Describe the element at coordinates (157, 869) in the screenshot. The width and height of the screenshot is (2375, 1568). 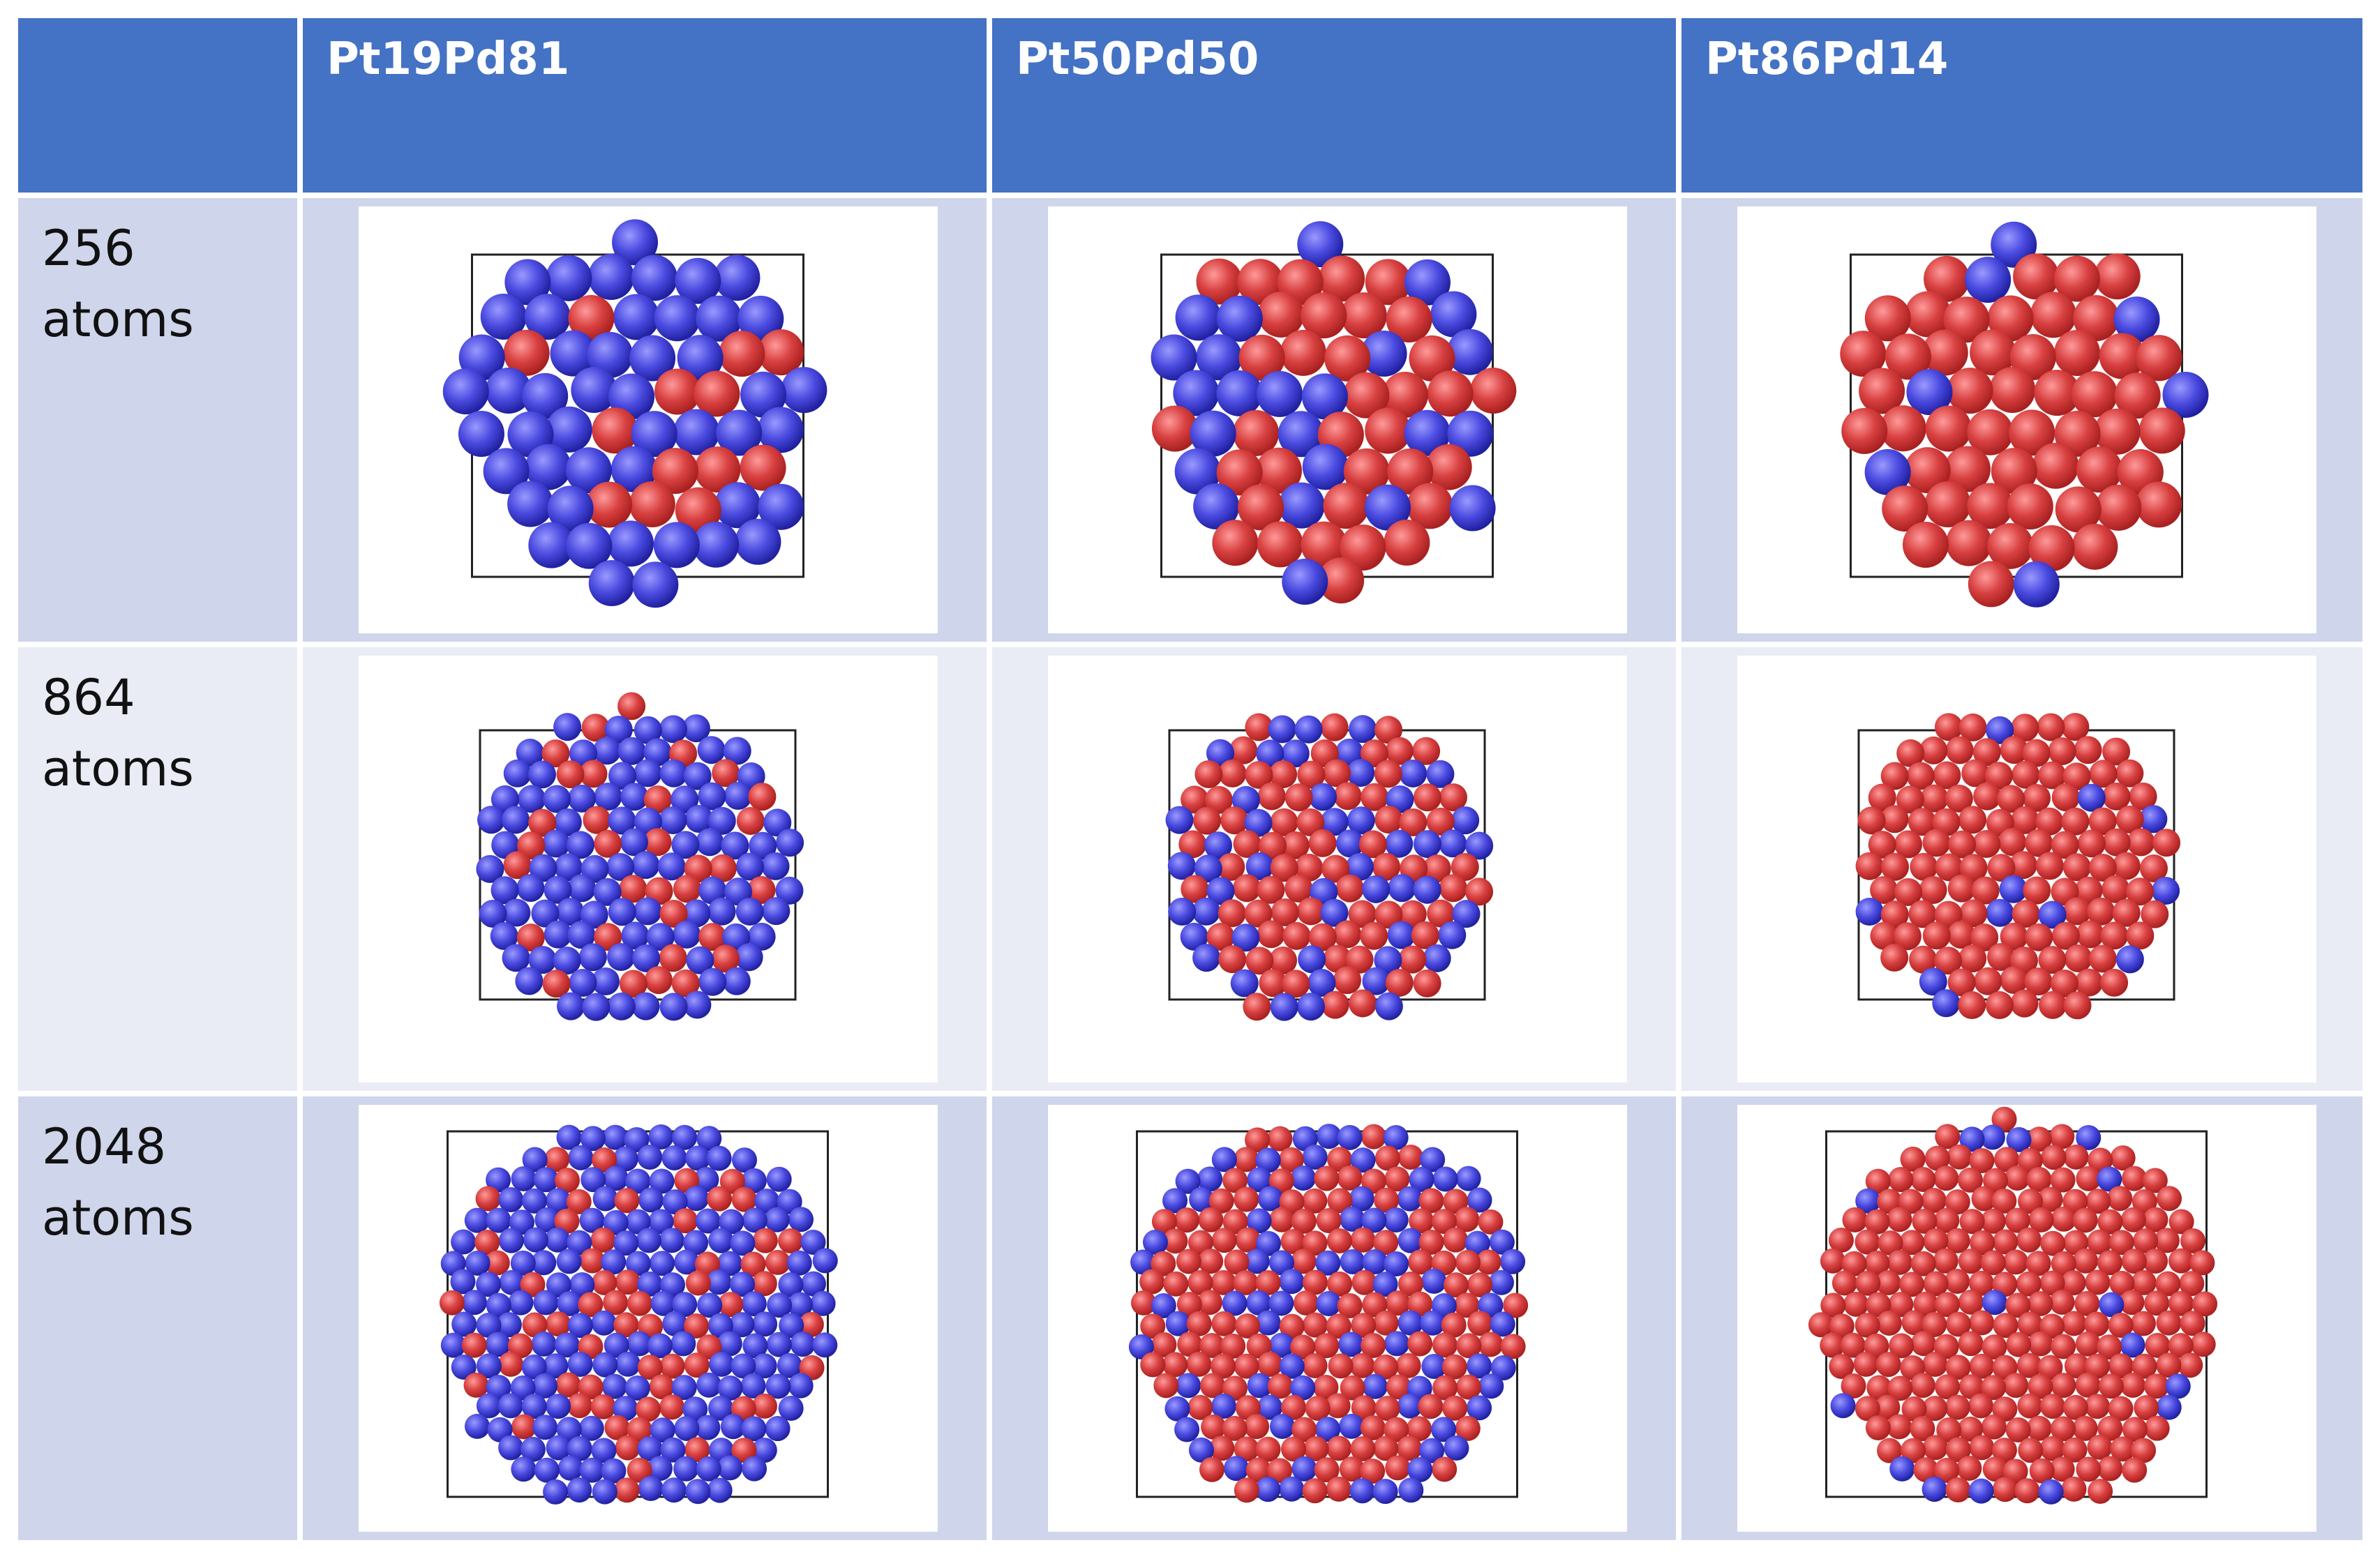
I see `row-label: 864 atoms` at that location.